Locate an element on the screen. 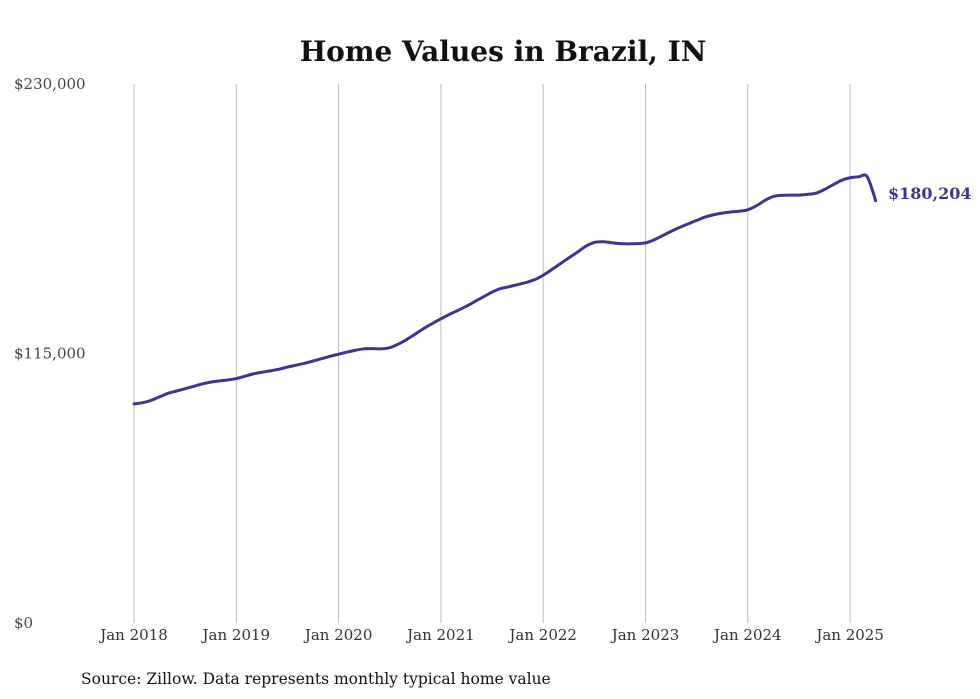  y-axis-ticks: $0 $115,000 $230,000 is located at coordinates (50, 353).